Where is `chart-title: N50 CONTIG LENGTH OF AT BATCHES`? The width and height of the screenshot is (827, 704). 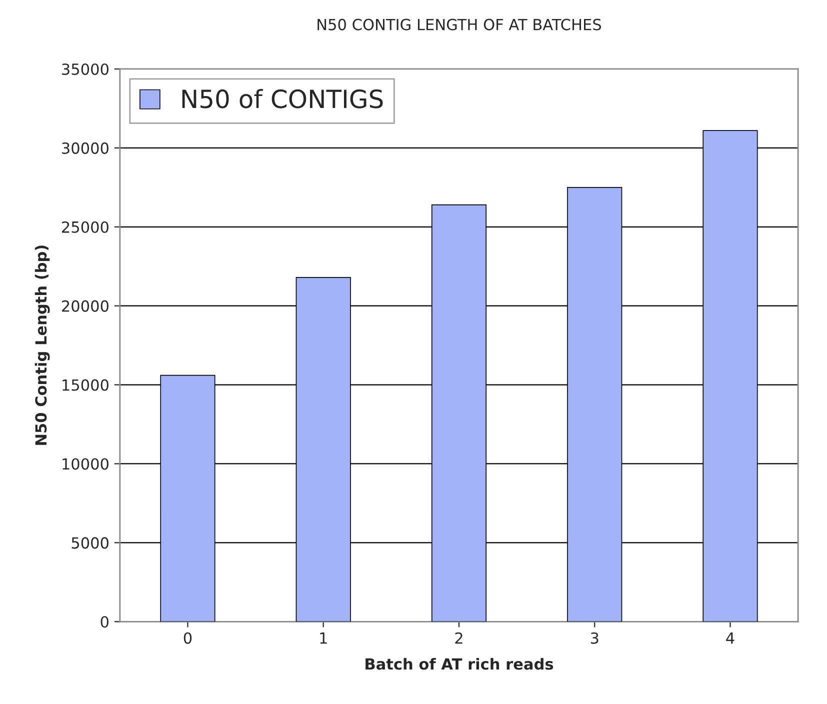
chart-title: N50 CONTIG LENGTH OF AT BATCHES is located at coordinates (460, 24).